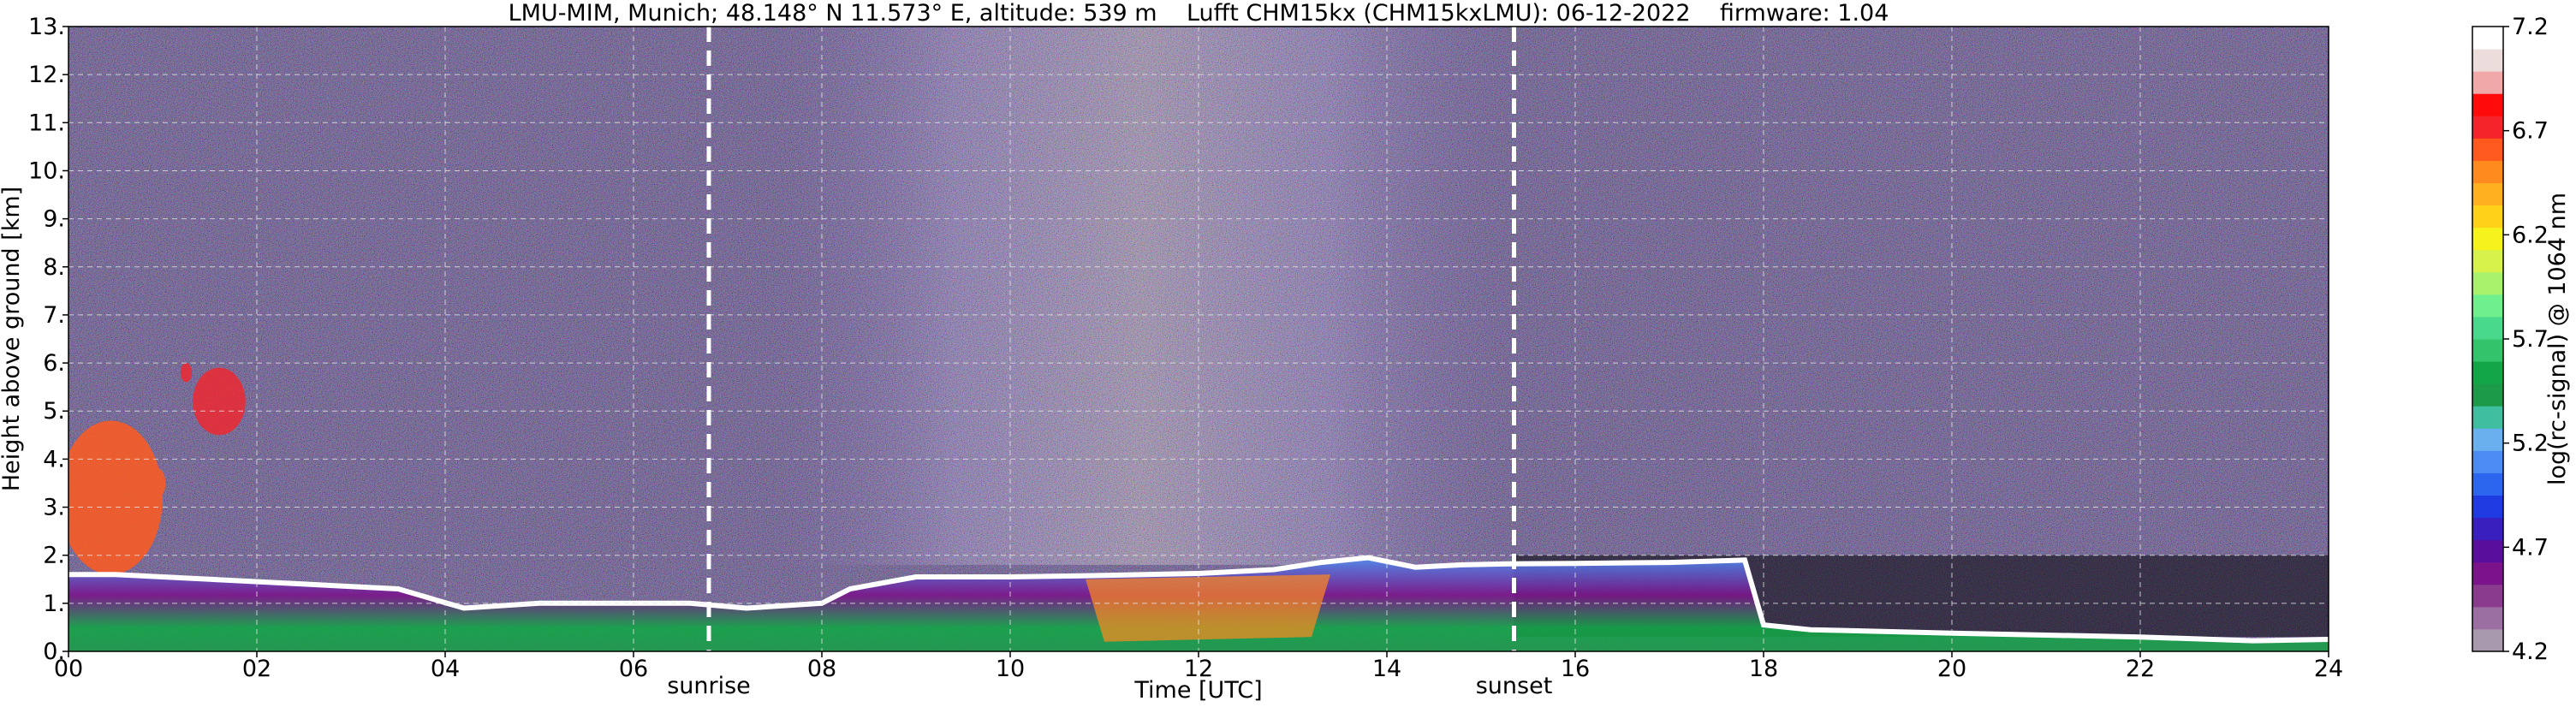  What do you see at coordinates (54, 267) in the screenshot?
I see `y-tick-label: 8.` at bounding box center [54, 267].